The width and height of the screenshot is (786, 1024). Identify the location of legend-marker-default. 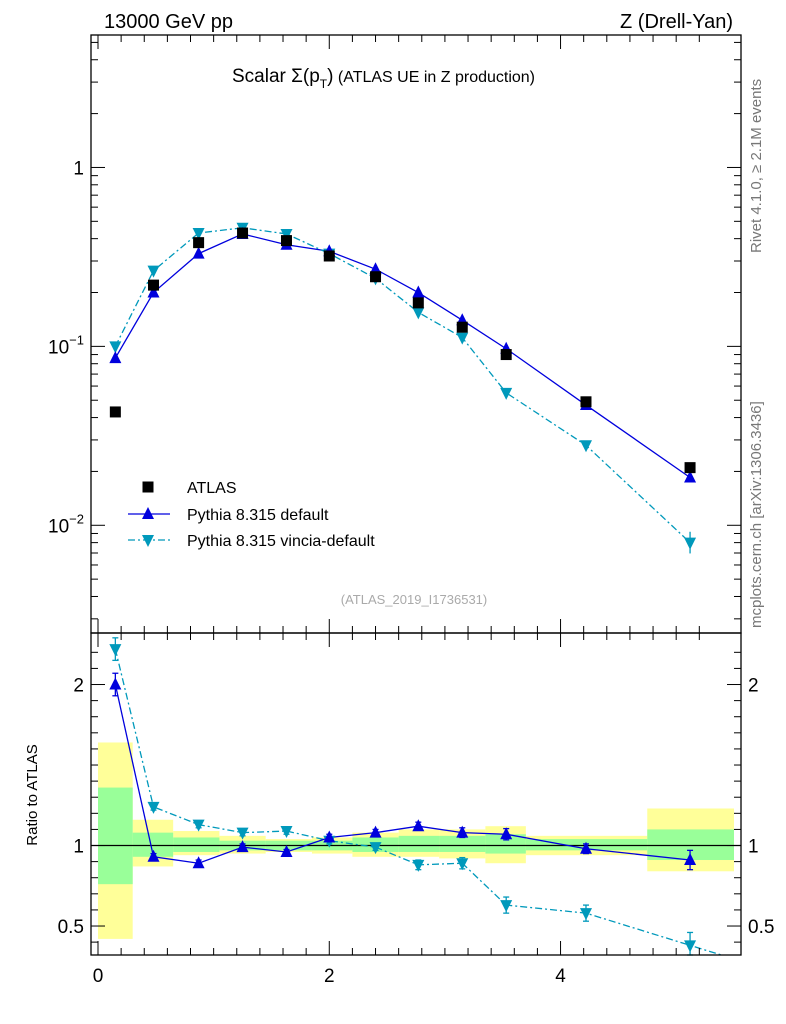
(148, 513).